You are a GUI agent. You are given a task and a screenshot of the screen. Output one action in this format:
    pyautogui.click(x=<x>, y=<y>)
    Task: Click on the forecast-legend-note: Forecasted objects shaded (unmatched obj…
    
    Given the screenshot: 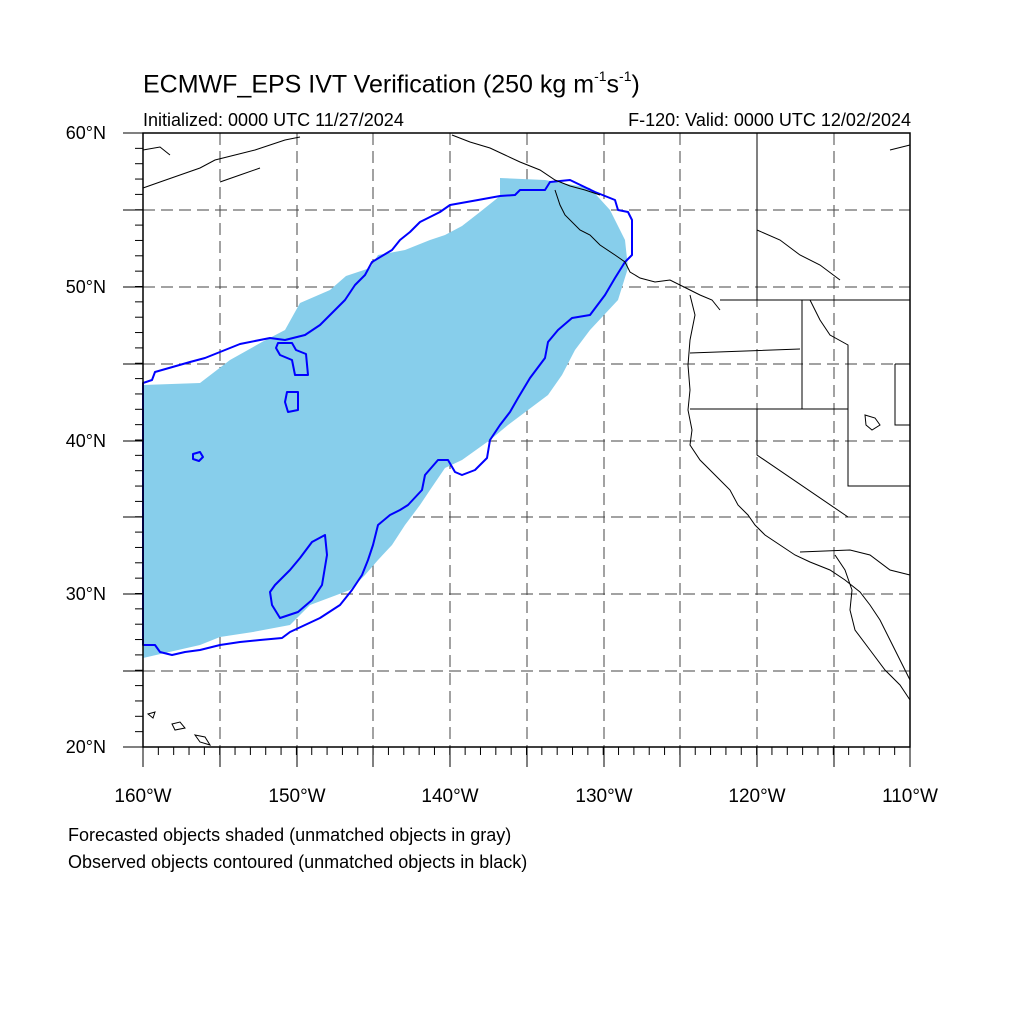 What is the action you would take?
    pyautogui.click(x=290, y=835)
    